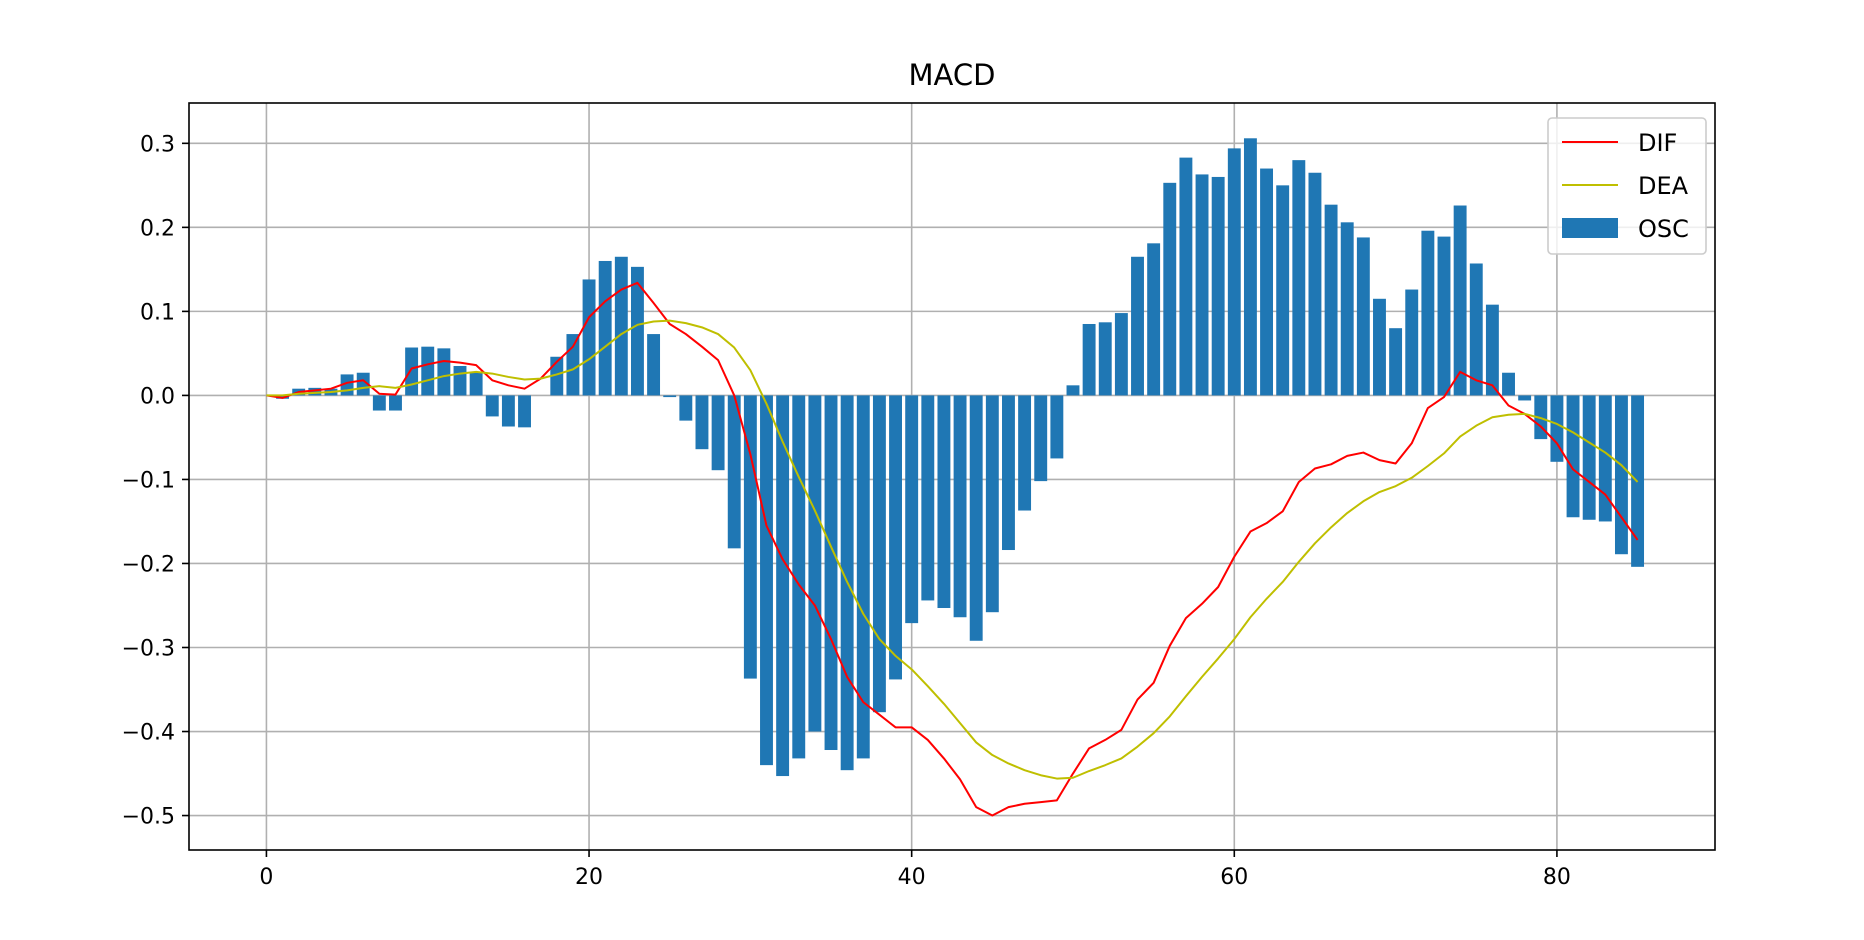 This screenshot has height=940, width=1864. I want to click on legend-label-osc: OSC, so click(1663, 229).